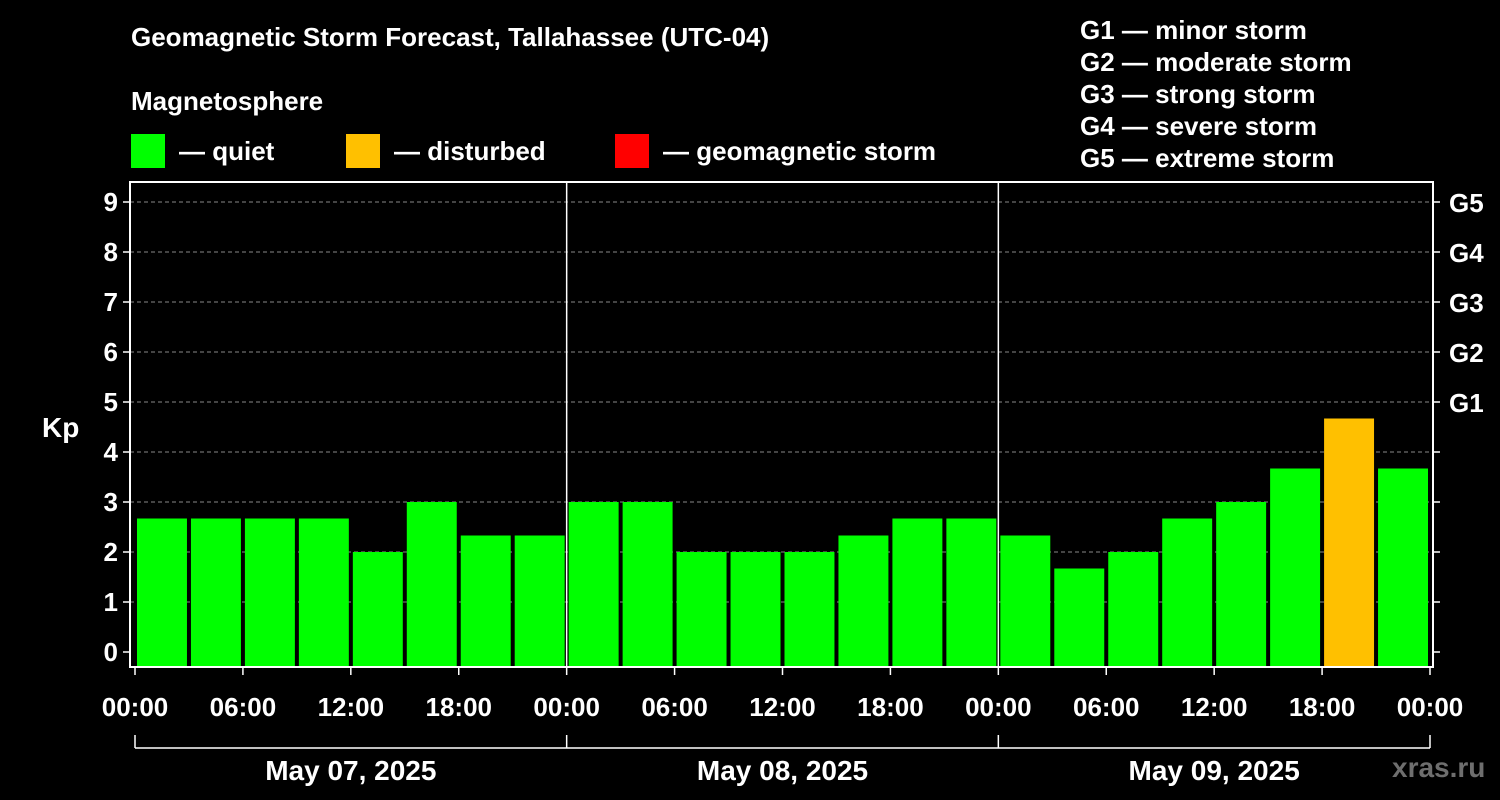 This screenshot has width=1500, height=800. Describe the element at coordinates (111, 202) in the screenshot. I see `y-tick-label: 9` at that location.